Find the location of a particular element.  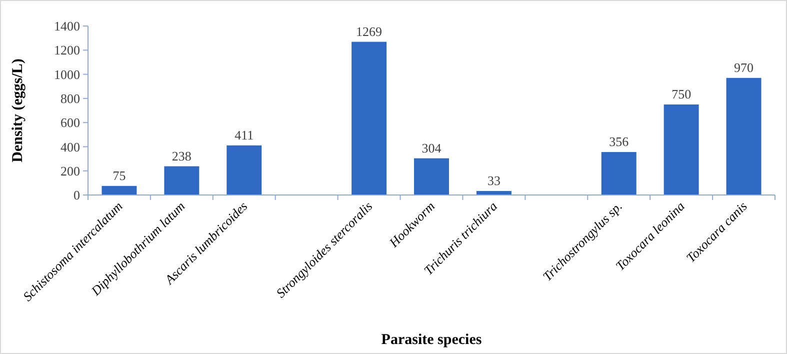

data-label: 75 is located at coordinates (119, 175).